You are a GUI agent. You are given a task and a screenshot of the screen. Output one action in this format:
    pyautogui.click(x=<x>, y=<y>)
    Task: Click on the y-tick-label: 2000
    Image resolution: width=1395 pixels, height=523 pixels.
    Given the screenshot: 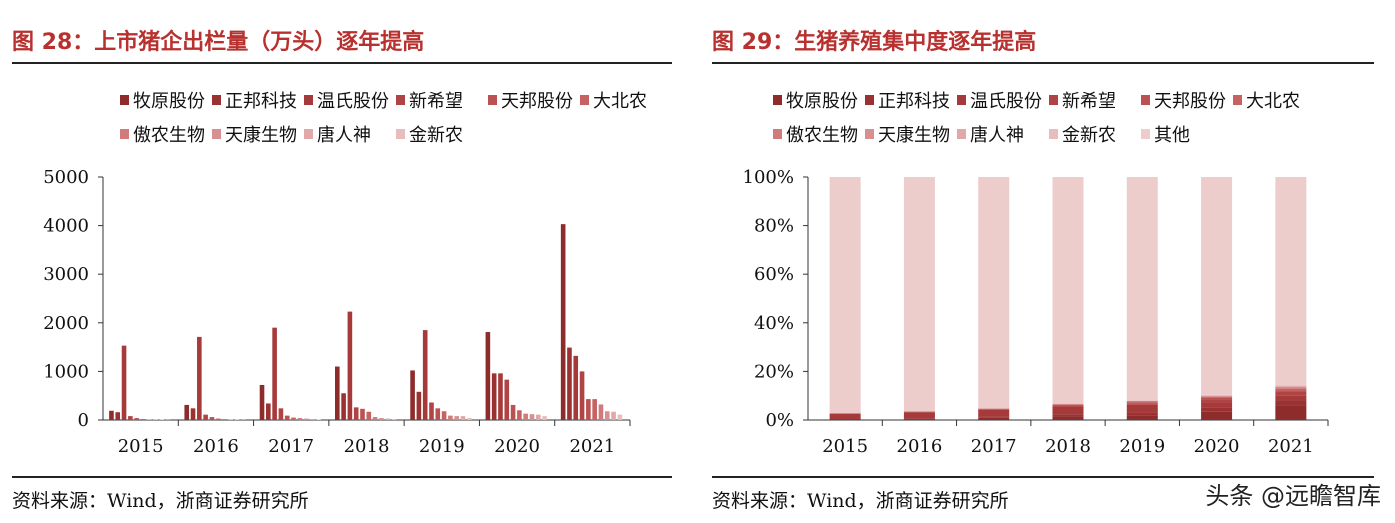 What is the action you would take?
    pyautogui.click(x=66, y=323)
    